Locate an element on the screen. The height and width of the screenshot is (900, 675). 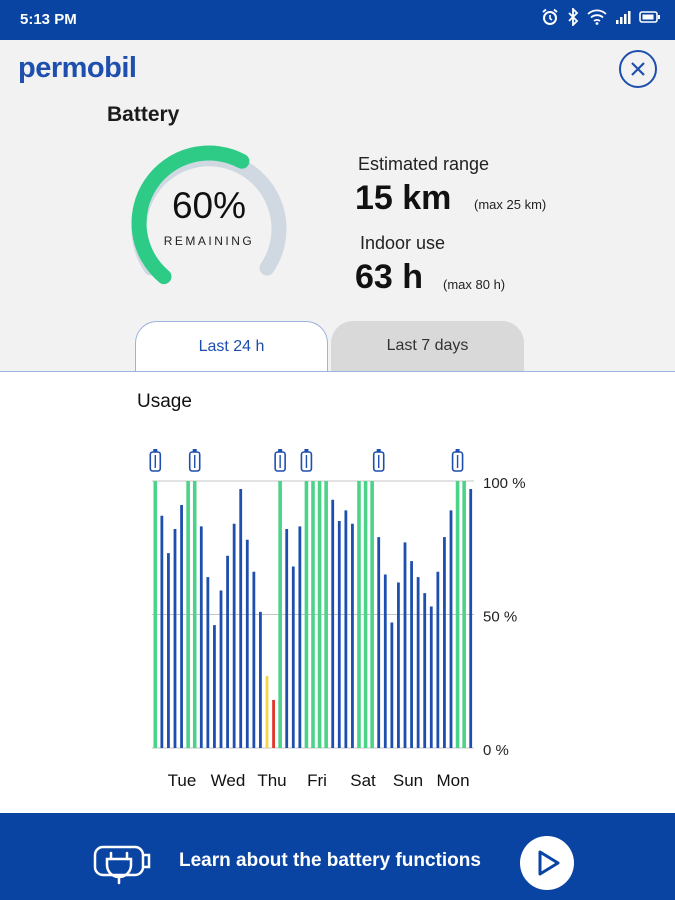
usage-title: Usage is located at coordinates (164, 401).